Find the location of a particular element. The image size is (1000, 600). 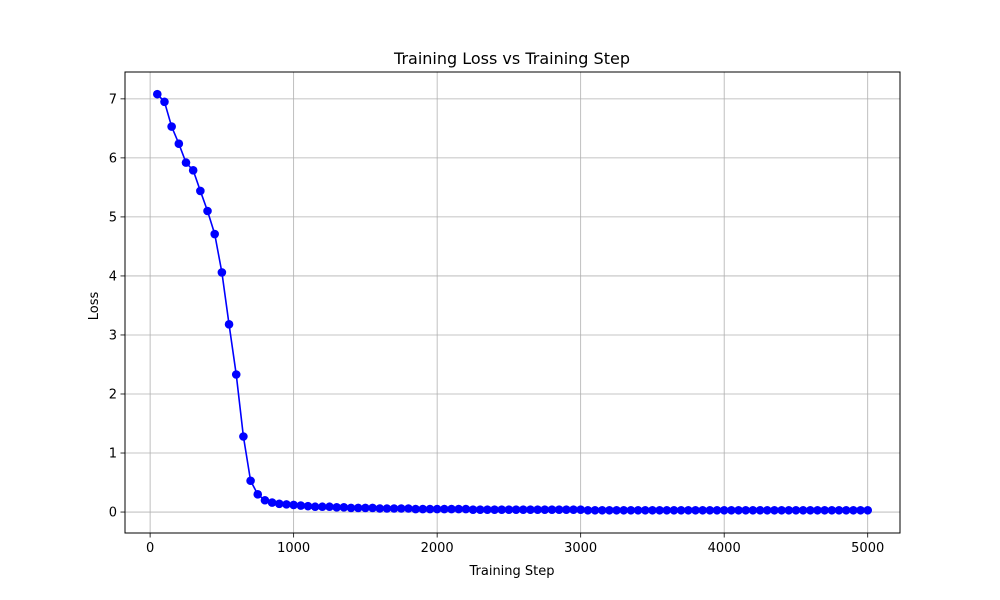

y-tick-label: 2 is located at coordinates (113, 394).